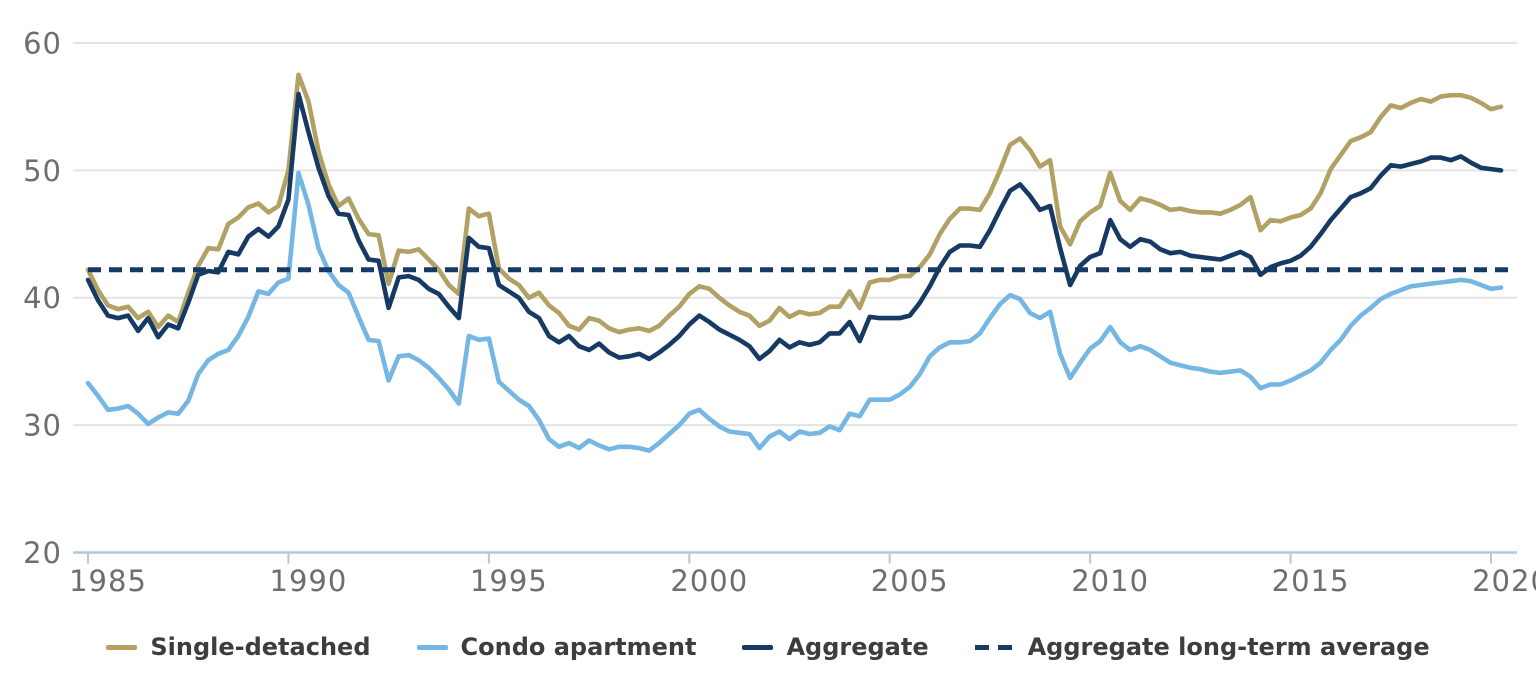 The height and width of the screenshot is (690, 1536). What do you see at coordinates (260, 647) in the screenshot?
I see `legend-label: Single-detached` at bounding box center [260, 647].